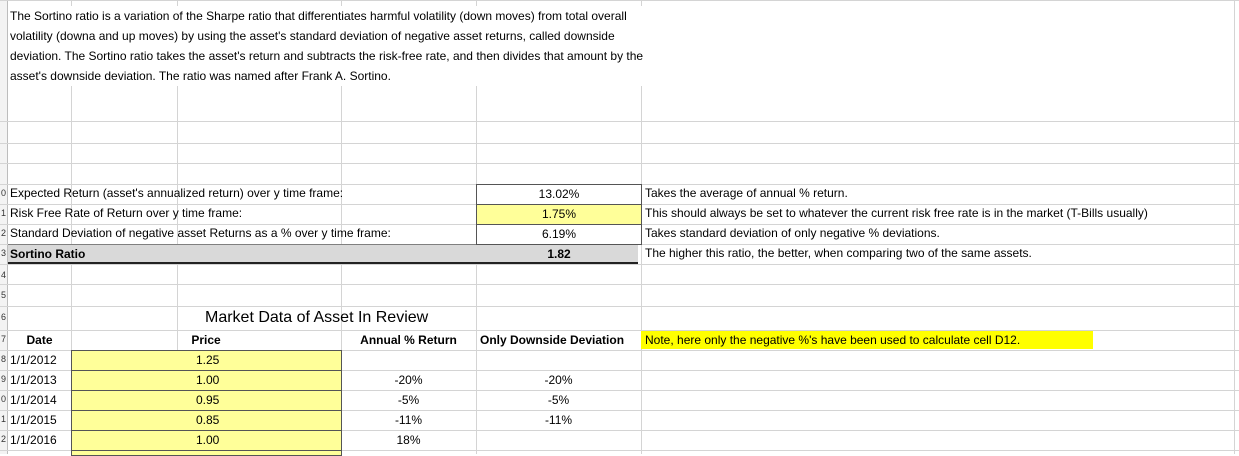  What do you see at coordinates (33, 440) in the screenshot?
I see `cell-date: 1/1/2016` at bounding box center [33, 440].